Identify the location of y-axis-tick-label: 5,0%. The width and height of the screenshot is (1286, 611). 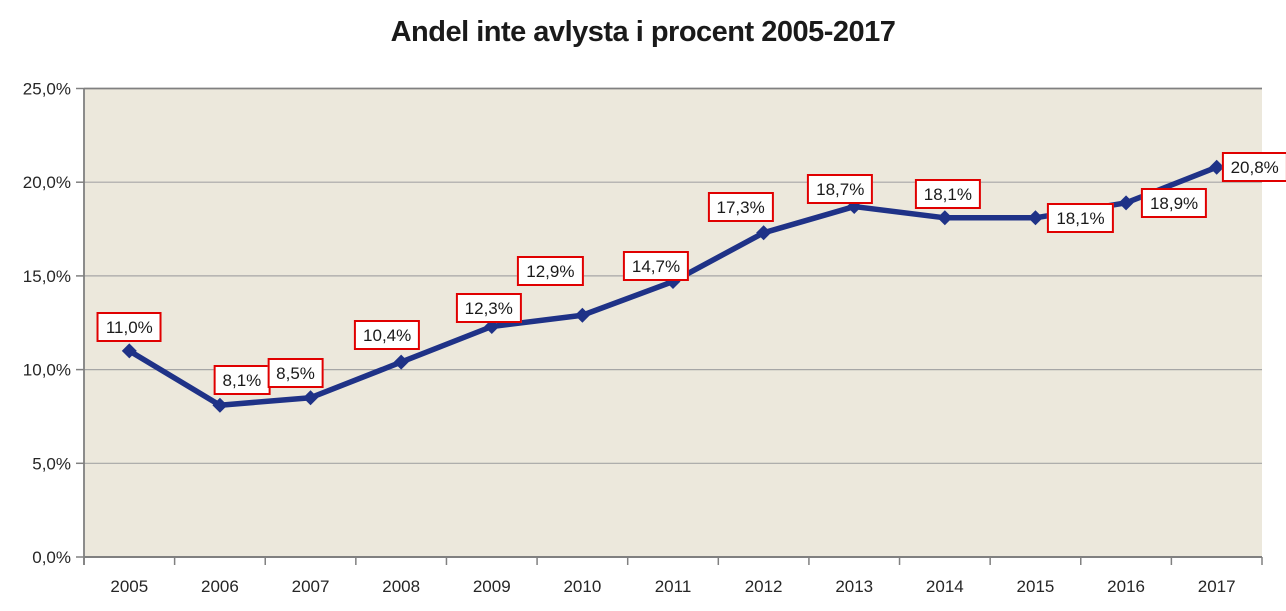
(51, 463).